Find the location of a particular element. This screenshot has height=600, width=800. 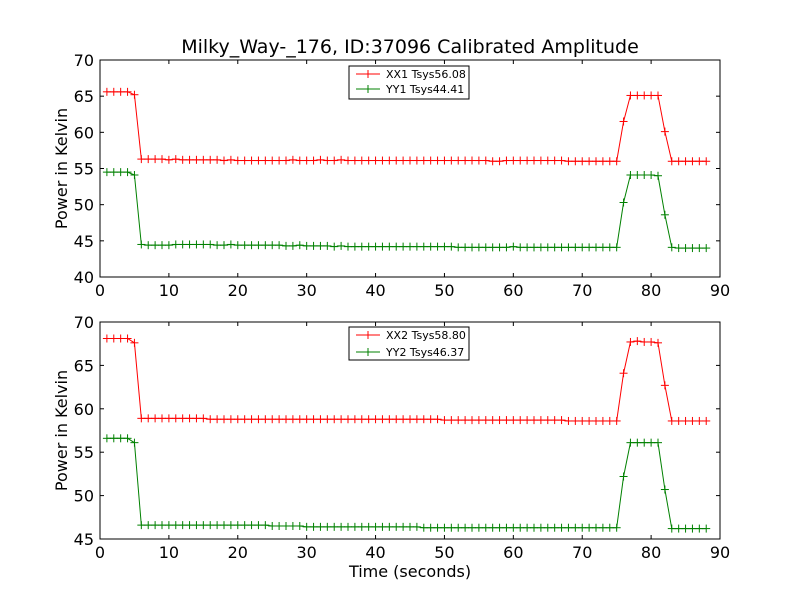

top-y-tick-label: 55 is located at coordinates (84, 169).